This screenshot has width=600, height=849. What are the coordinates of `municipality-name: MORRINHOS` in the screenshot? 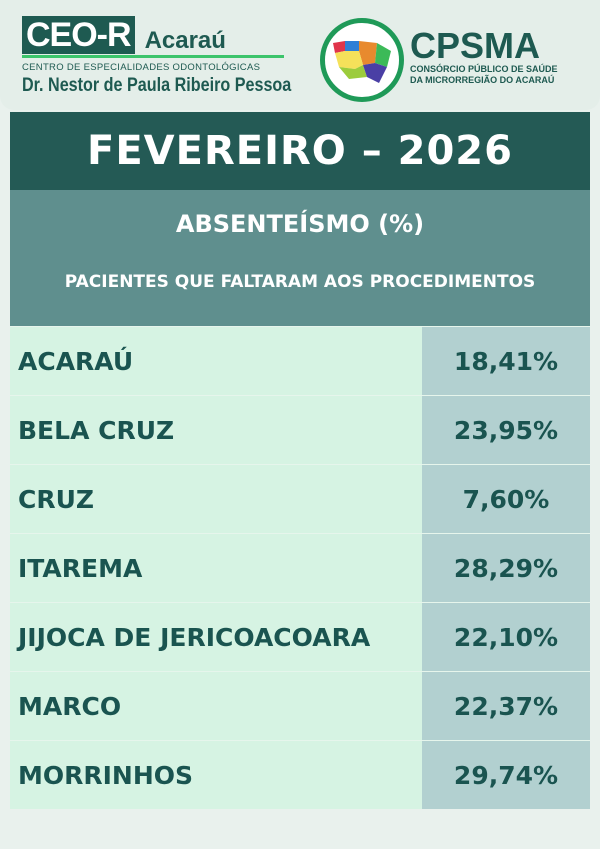 It's located at (216, 775).